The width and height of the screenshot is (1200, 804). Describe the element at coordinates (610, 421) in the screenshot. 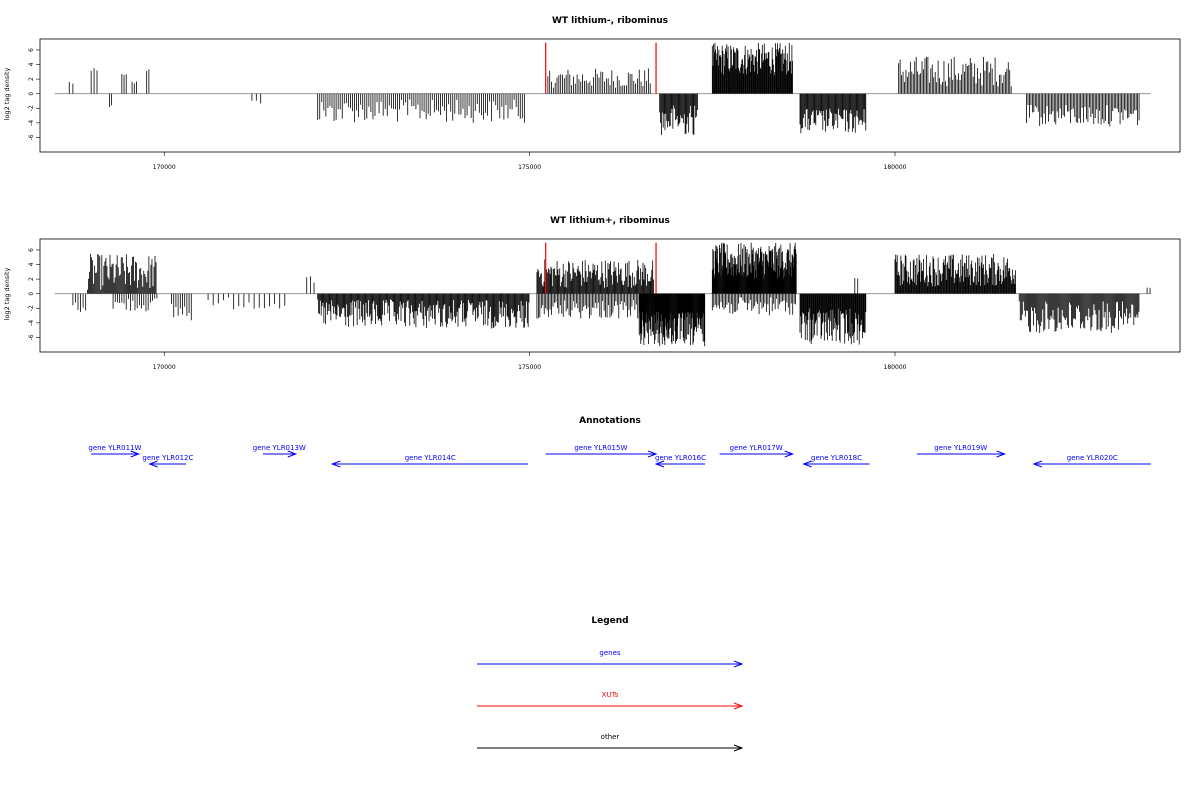

I see `annotations-title: Annotations` at that location.